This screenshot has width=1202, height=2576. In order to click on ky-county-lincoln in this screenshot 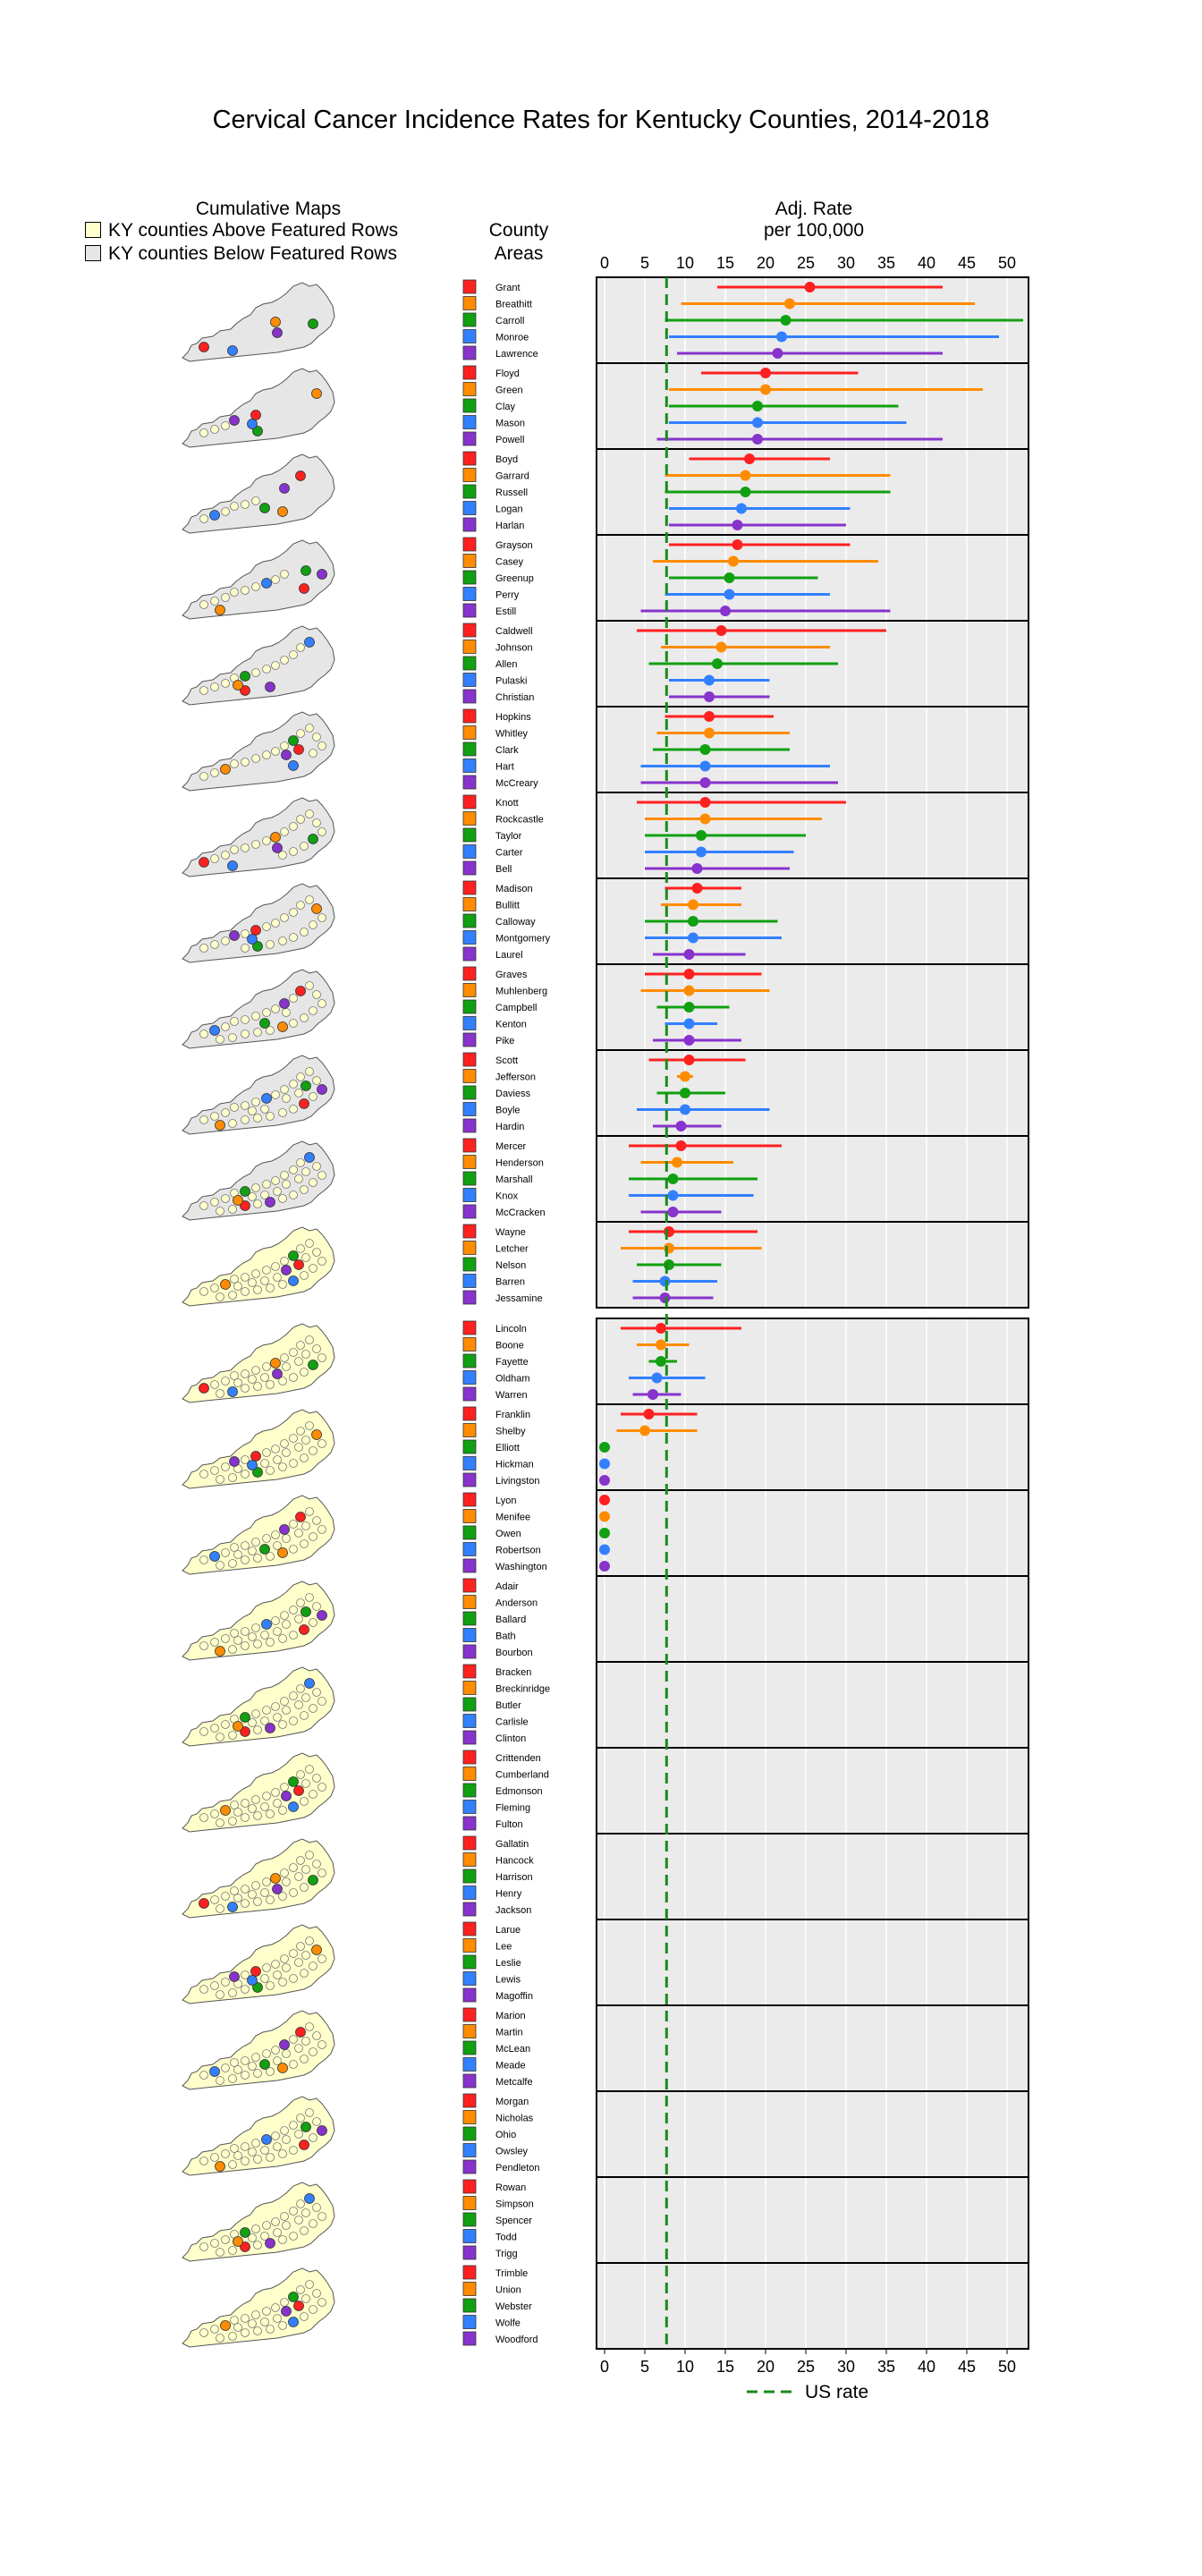, I will do `click(204, 1388)`.